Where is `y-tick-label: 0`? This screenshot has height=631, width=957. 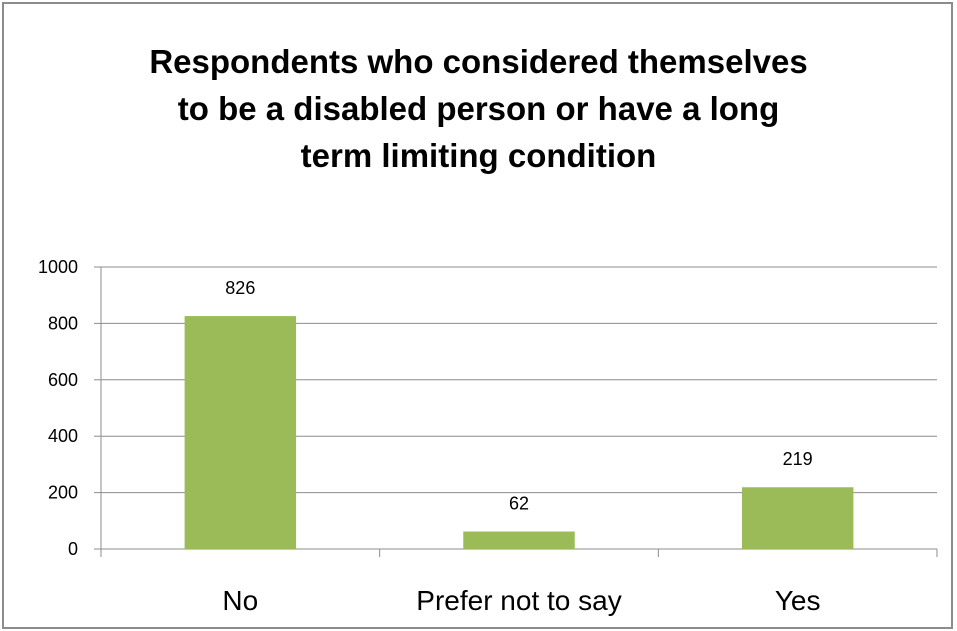
y-tick-label: 0 is located at coordinates (73, 549).